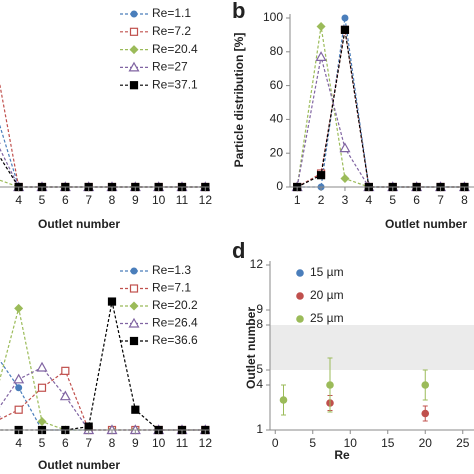 The width and height of the screenshot is (474, 474). What do you see at coordinates (372, 347) in the screenshot?
I see `shaded-band` at bounding box center [372, 347].